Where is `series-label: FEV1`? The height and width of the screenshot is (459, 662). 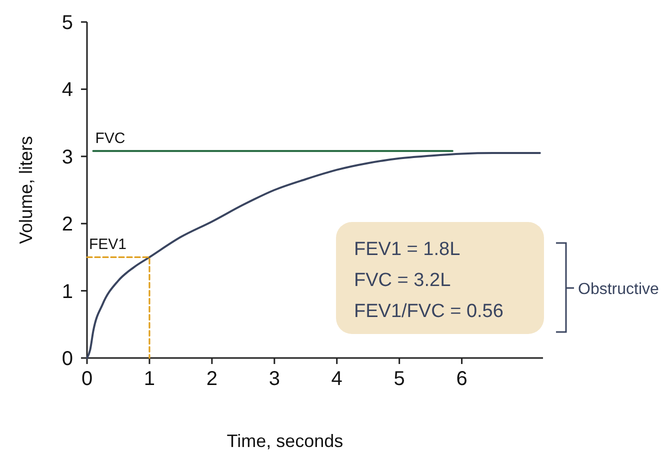
series-label: FEV1 is located at coordinates (108, 245).